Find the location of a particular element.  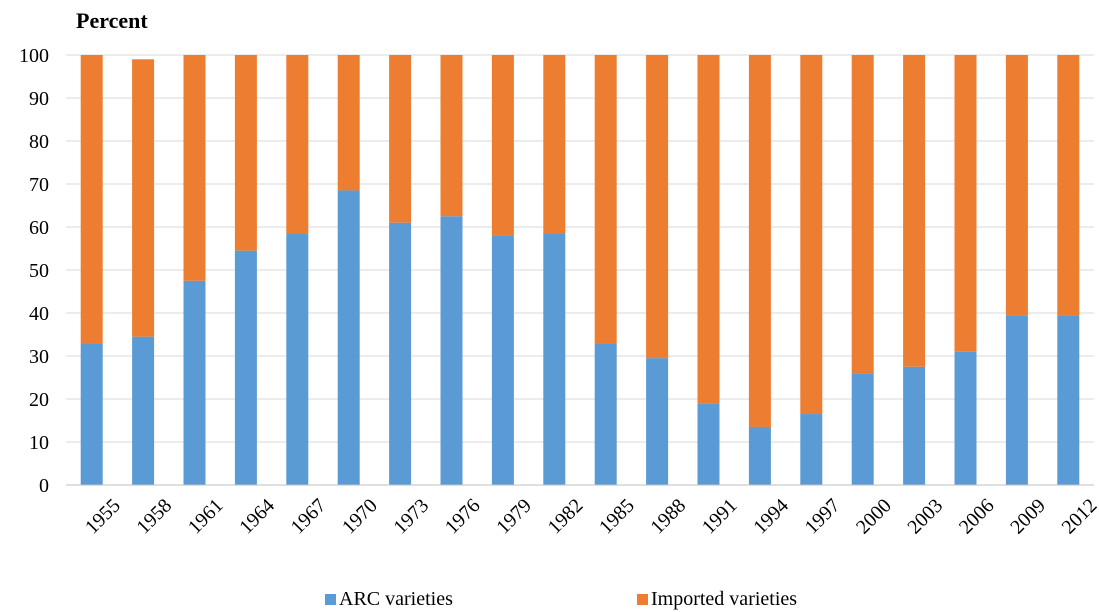

bar-imported-1997 is located at coordinates (811, 235).